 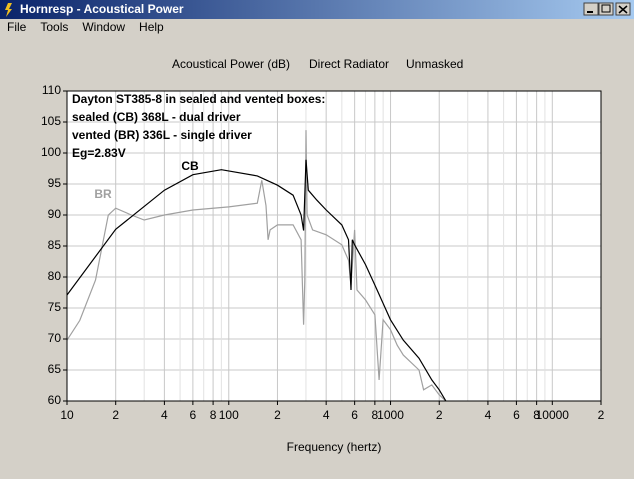 I want to click on x-axis-label: Frequency (hertz), so click(x=334, y=447).